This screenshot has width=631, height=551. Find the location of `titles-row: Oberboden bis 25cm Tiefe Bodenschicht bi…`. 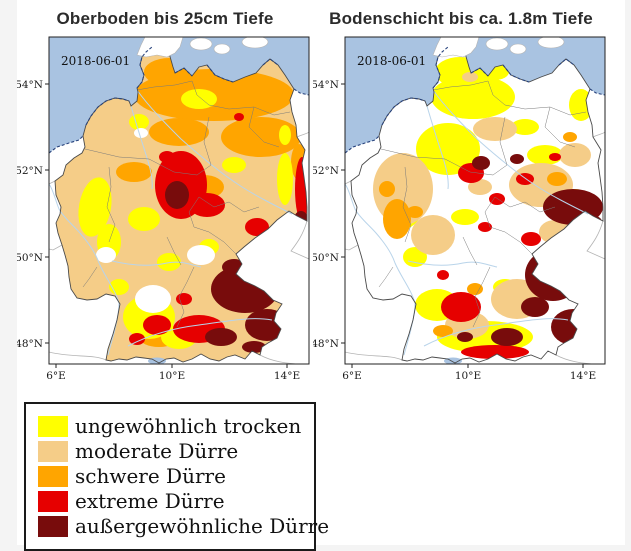

titles-row: Oberboden bis 25cm Tiefe Bodenschicht bi… is located at coordinates (321, 14).